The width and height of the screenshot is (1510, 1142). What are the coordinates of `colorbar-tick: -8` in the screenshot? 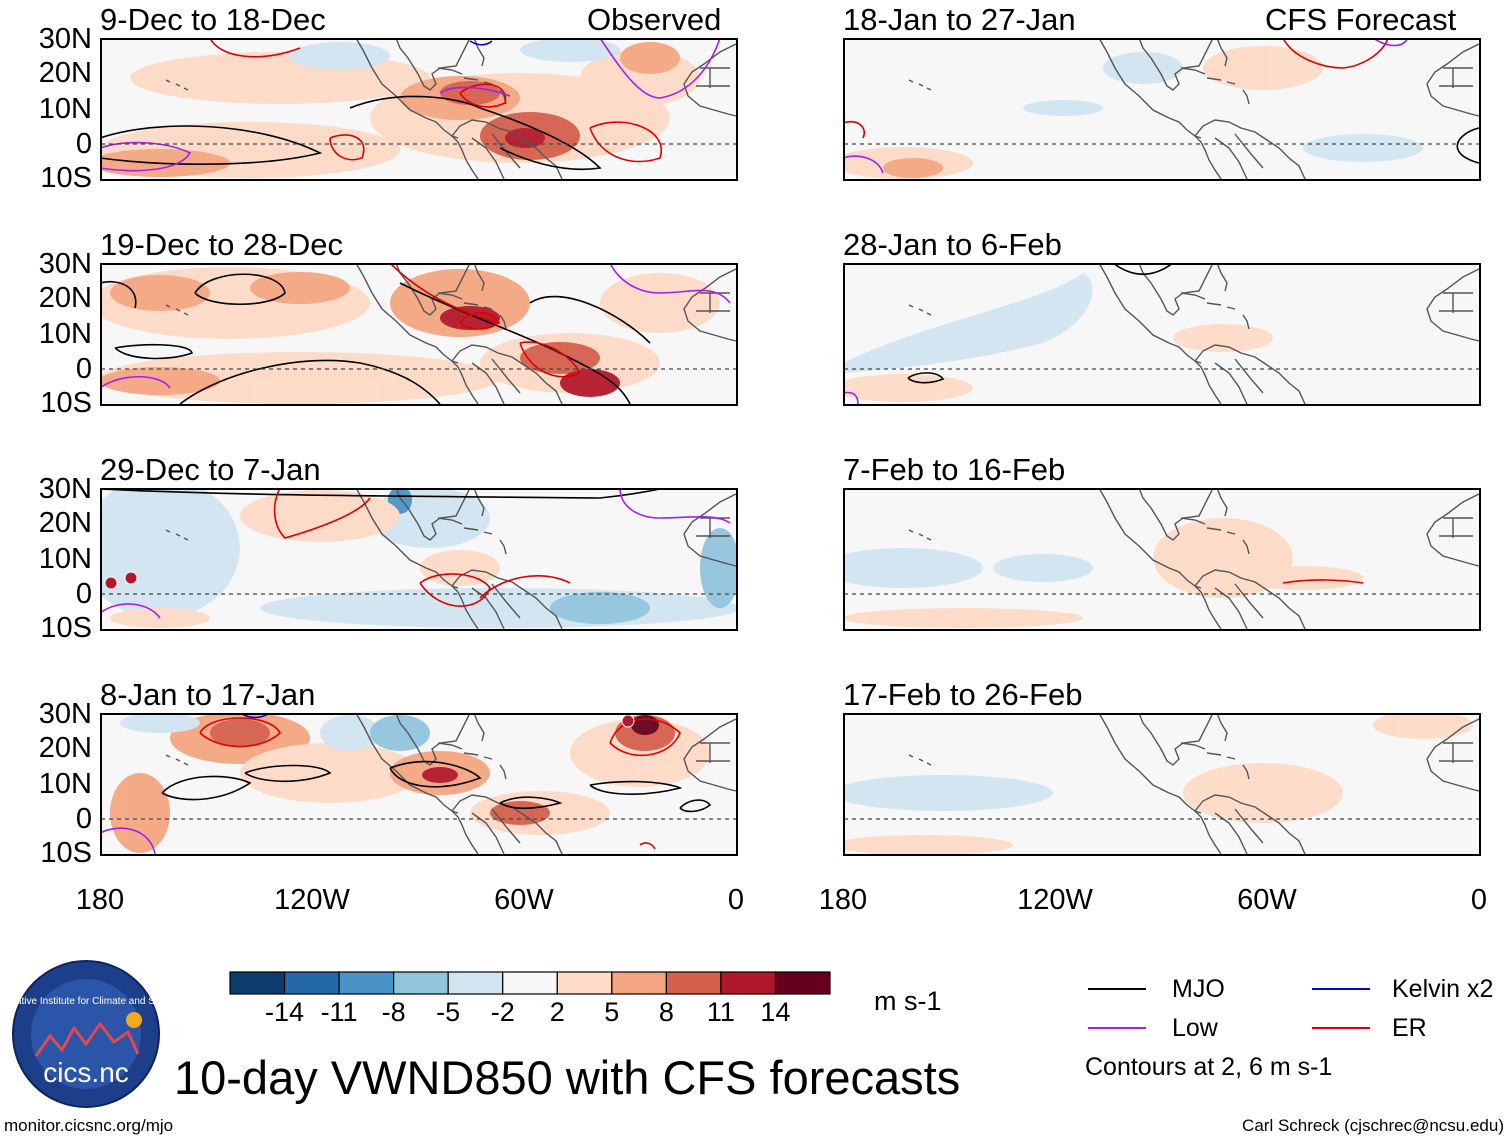 It's located at (393, 1012).